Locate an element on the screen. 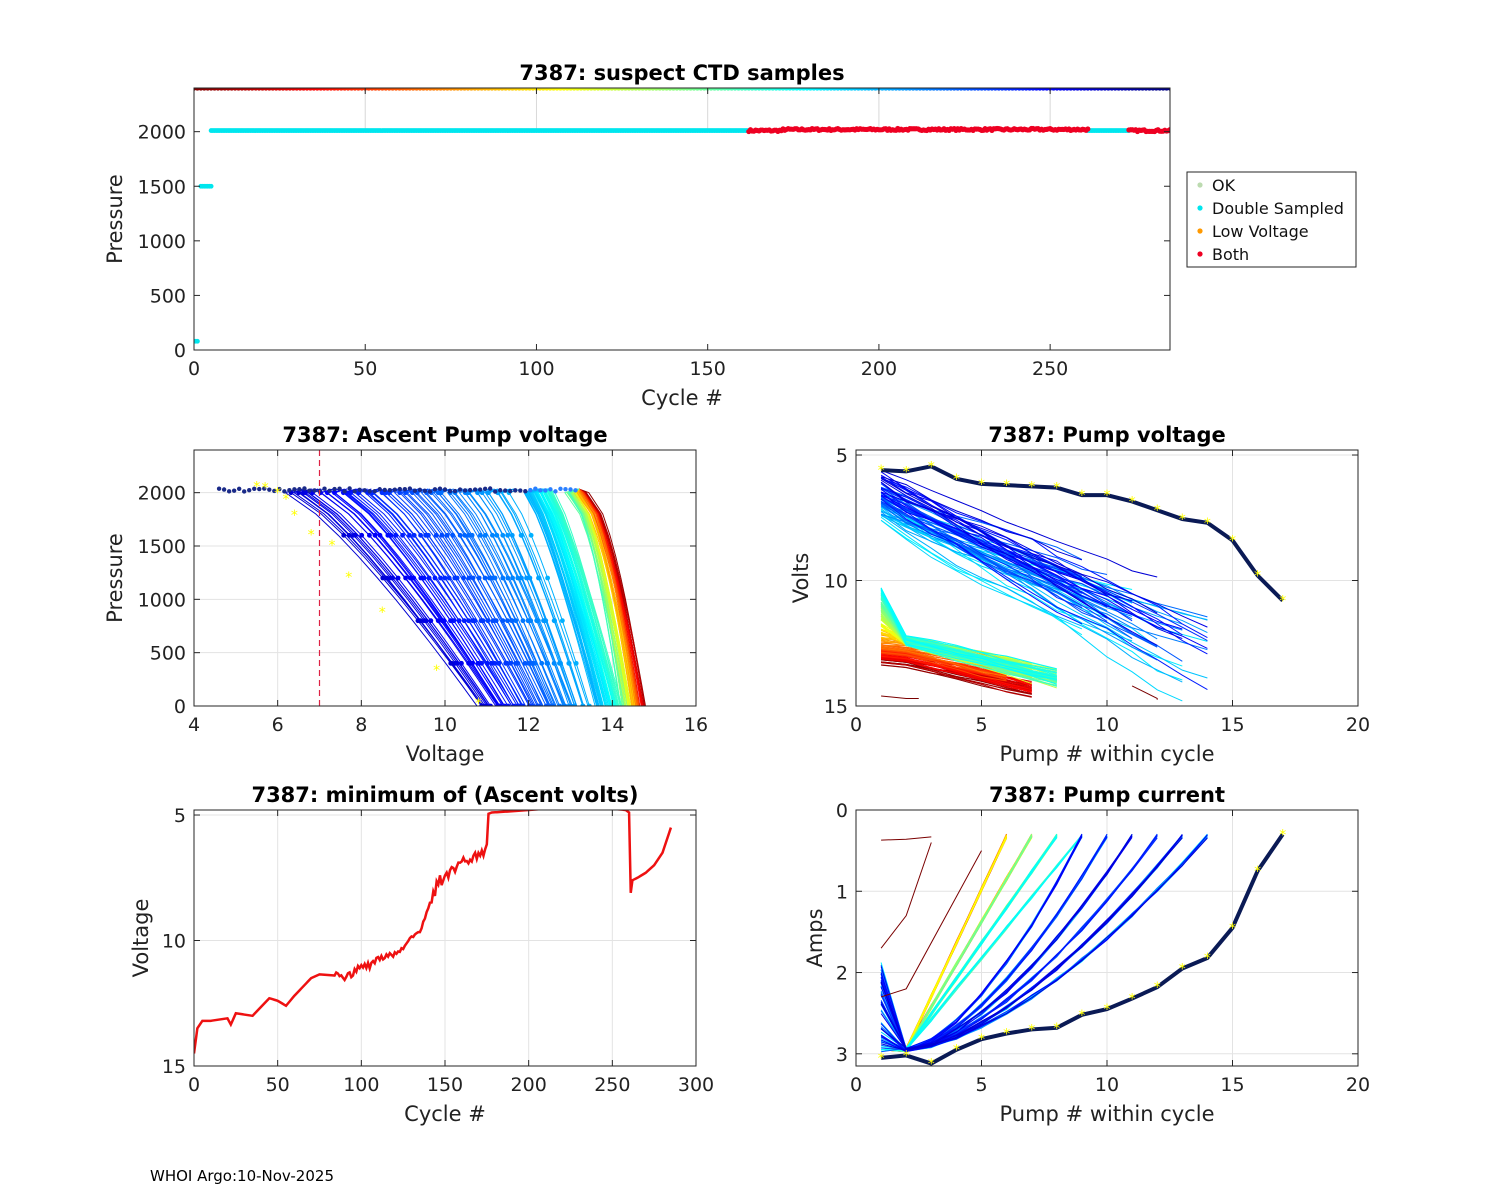 The image size is (1500, 1200). x-axis-label: Pump # within cycle is located at coordinates (1107, 754).